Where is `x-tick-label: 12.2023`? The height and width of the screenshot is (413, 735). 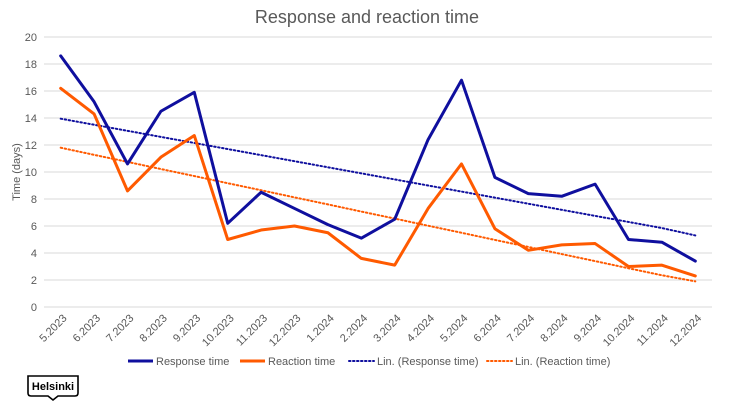
x-tick-label: 12.2023 is located at coordinates (285, 330).